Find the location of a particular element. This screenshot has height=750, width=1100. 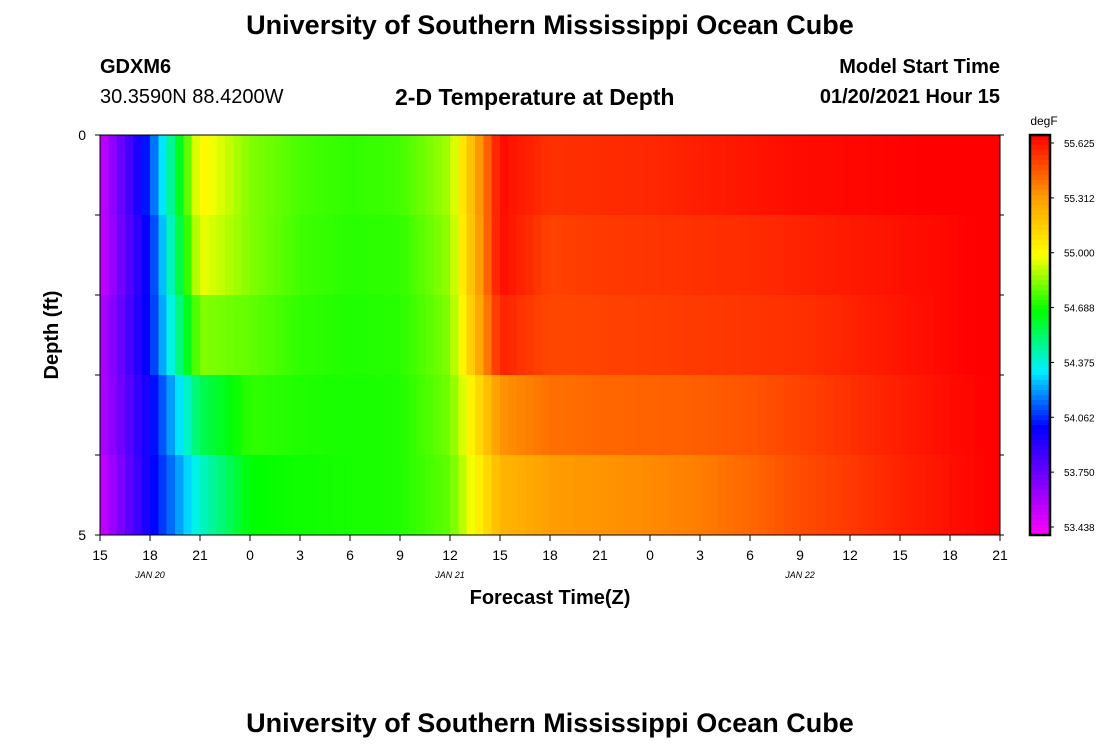

station-id: GDXM6 is located at coordinates (136, 67).